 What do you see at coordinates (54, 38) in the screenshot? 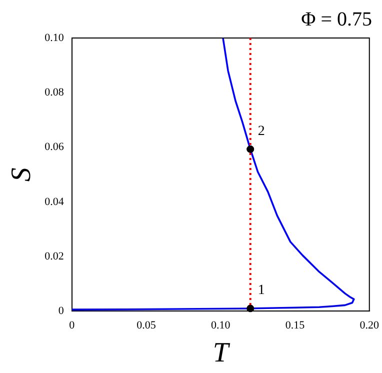
I see `y-tick-label: 0.10` at bounding box center [54, 38].